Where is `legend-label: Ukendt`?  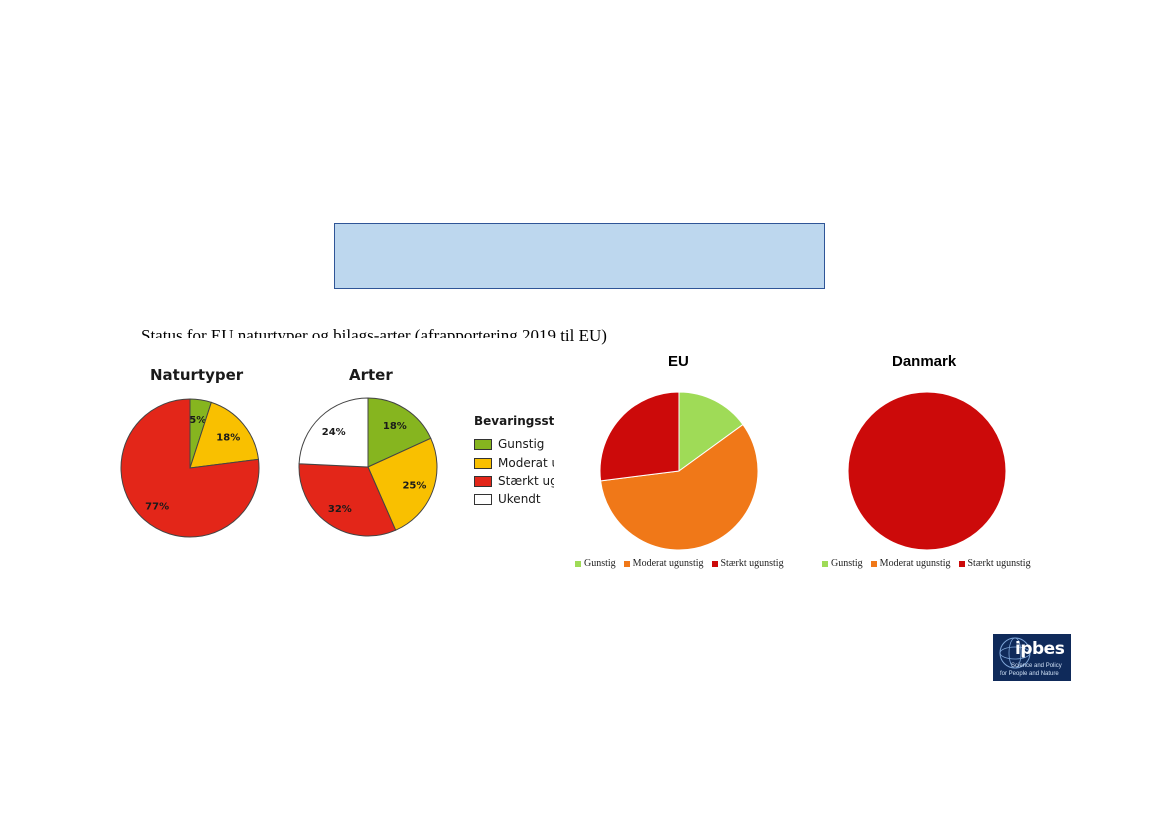
legend-label: Ukendt is located at coordinates (519, 499).